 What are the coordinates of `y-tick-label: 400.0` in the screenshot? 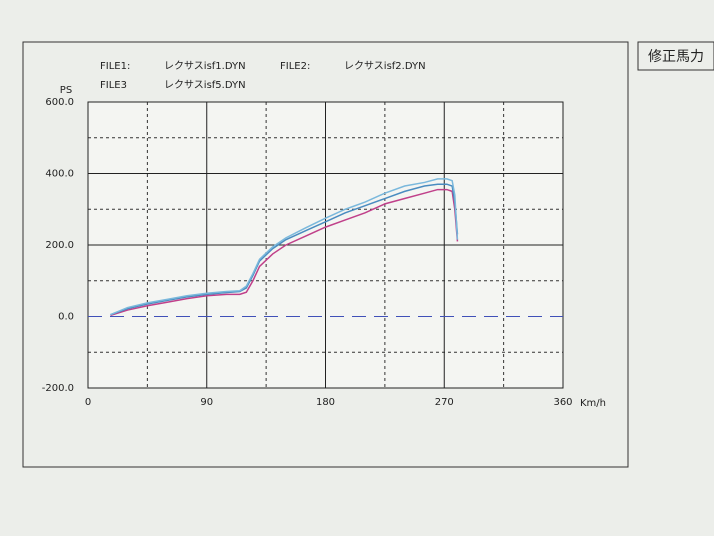 It's located at (59, 174).